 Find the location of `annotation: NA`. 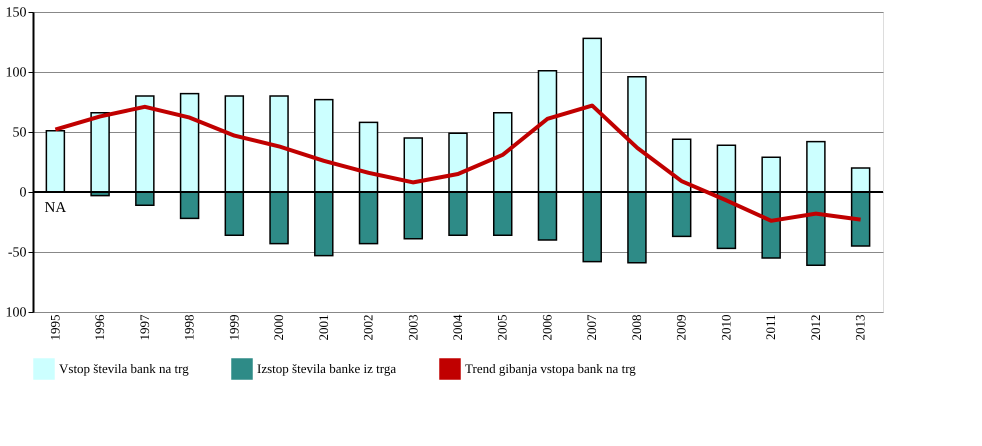

annotation: NA is located at coordinates (55, 208).